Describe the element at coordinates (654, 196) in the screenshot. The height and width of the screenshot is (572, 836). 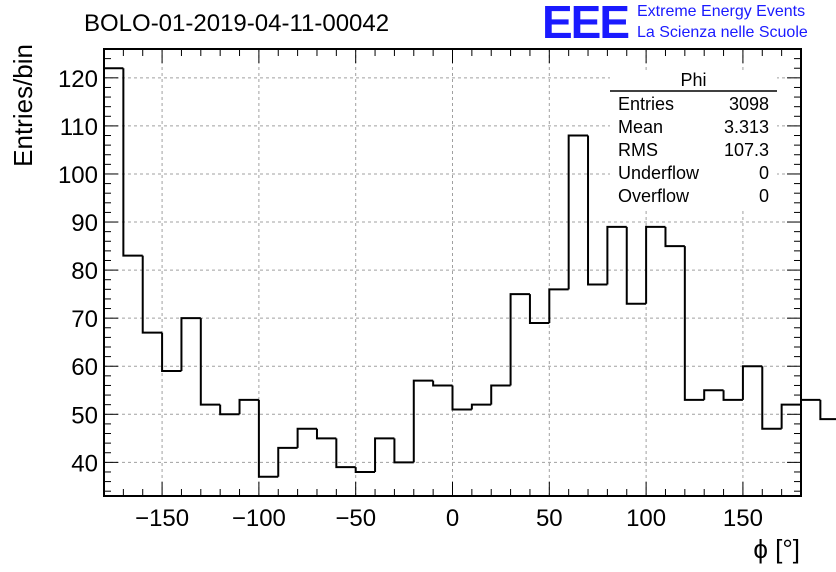
I see `stats-row-label: Overflow` at that location.